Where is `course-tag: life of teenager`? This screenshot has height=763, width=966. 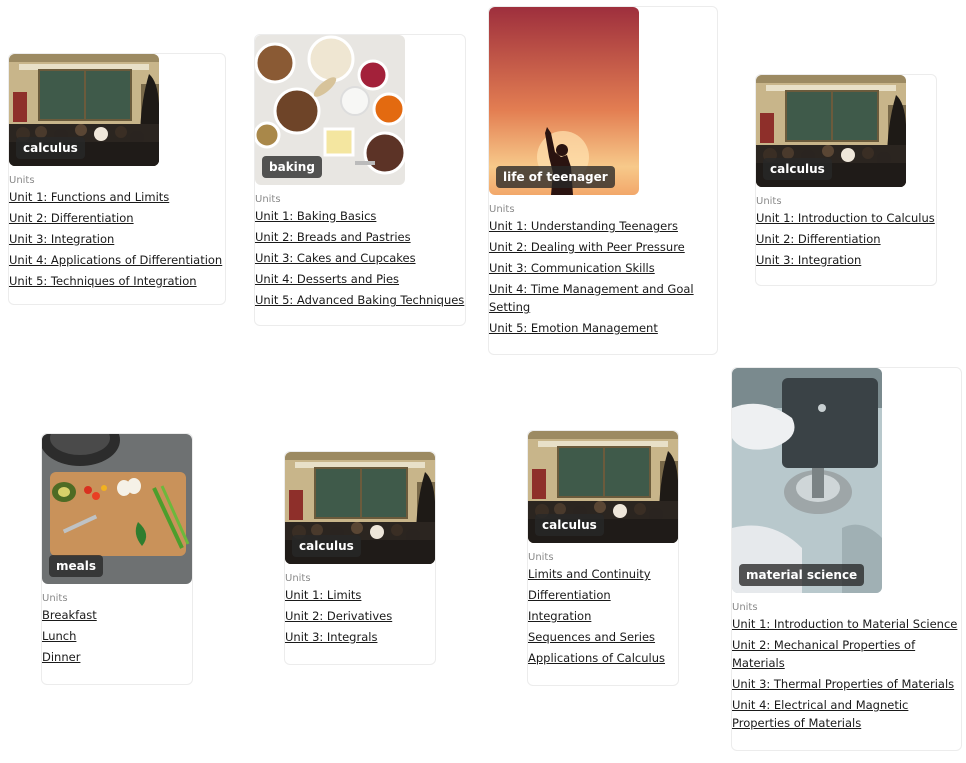
course-tag: life of teenager is located at coordinates (555, 177).